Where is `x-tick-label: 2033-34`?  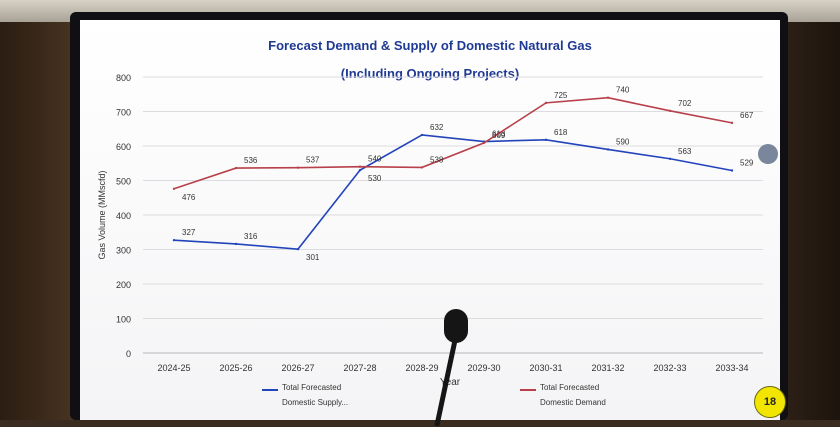
x-tick-label: 2033-34 is located at coordinates (731, 368).